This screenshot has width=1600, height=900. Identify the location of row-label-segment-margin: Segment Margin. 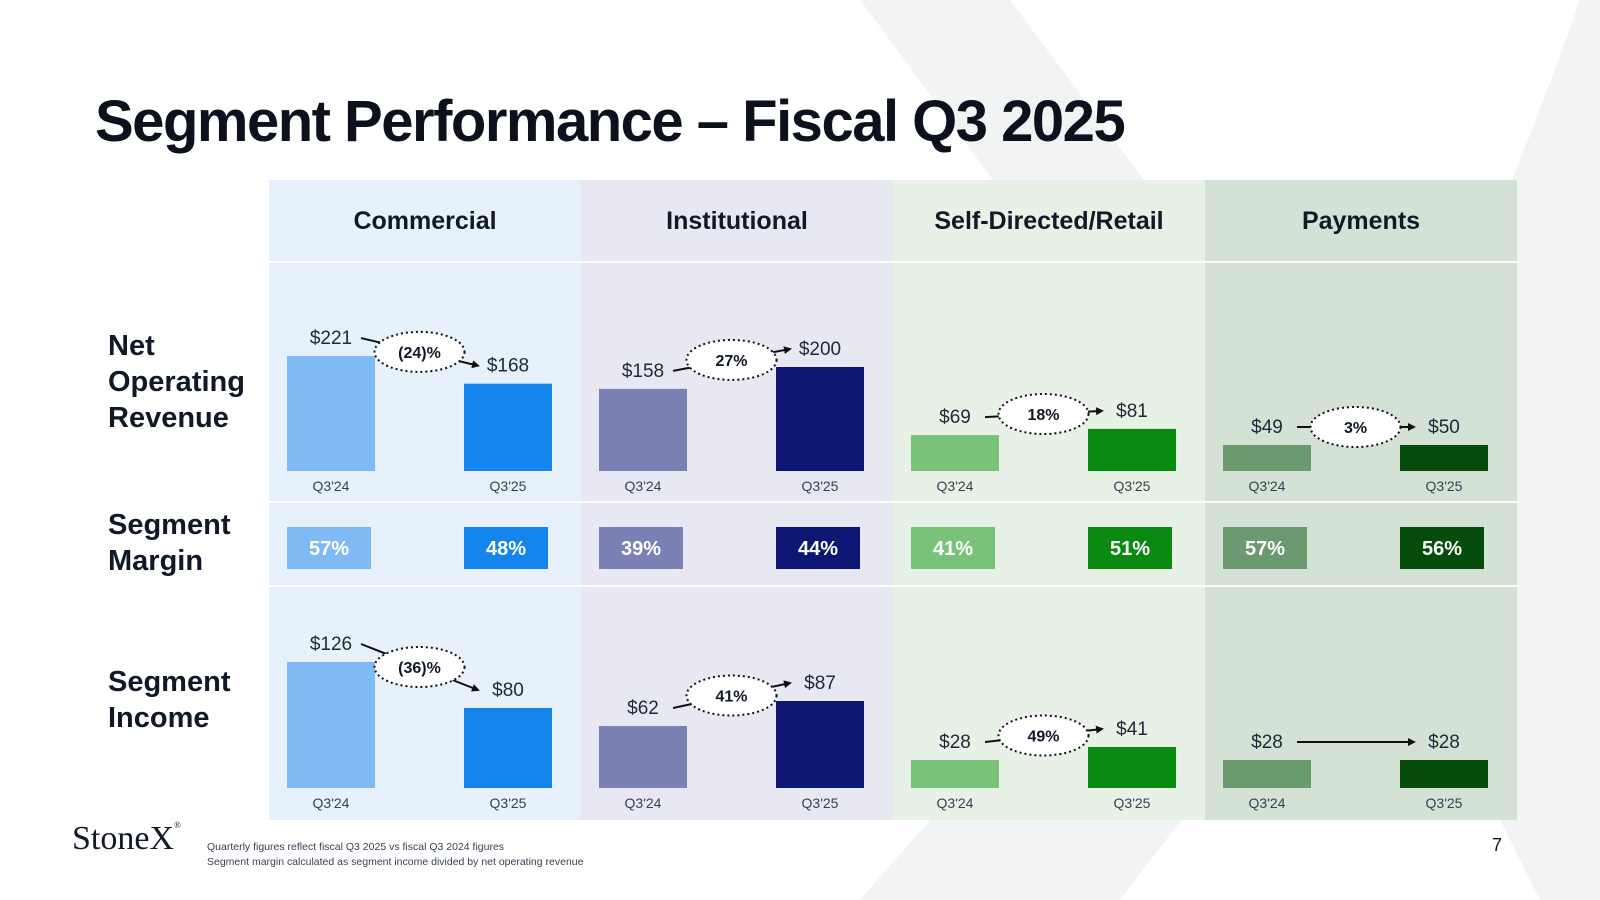
(188, 543).